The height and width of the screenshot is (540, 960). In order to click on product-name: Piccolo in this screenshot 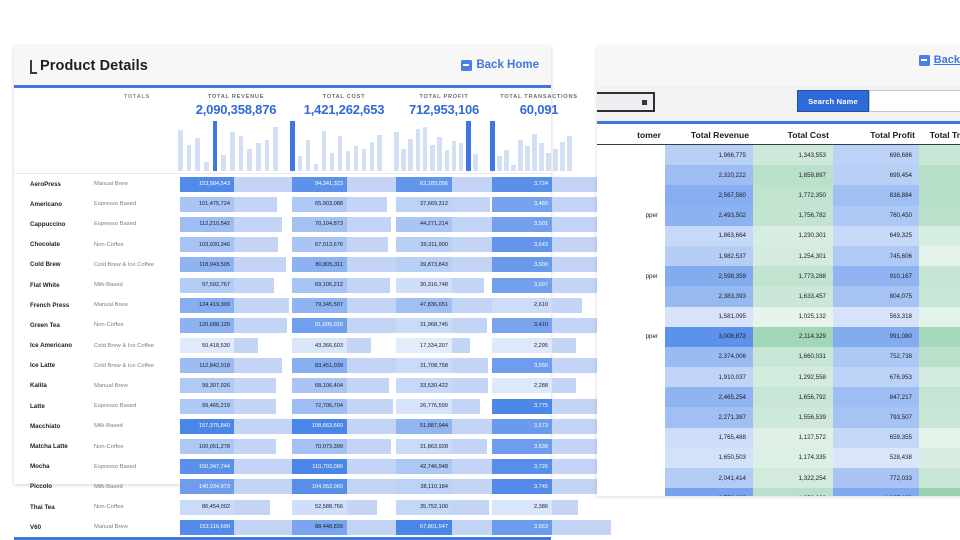, I will do `click(41, 487)`.